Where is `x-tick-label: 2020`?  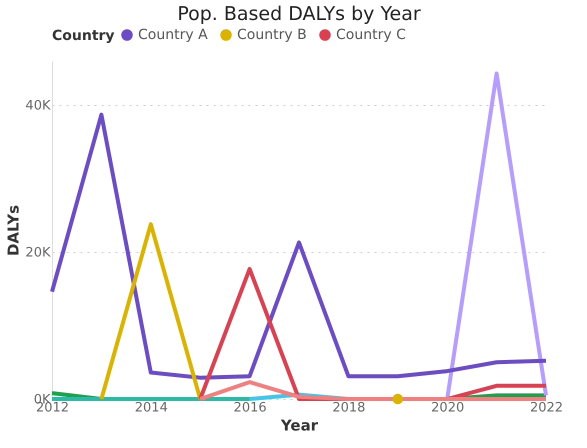
x-tick-label: 2020 is located at coordinates (447, 408).